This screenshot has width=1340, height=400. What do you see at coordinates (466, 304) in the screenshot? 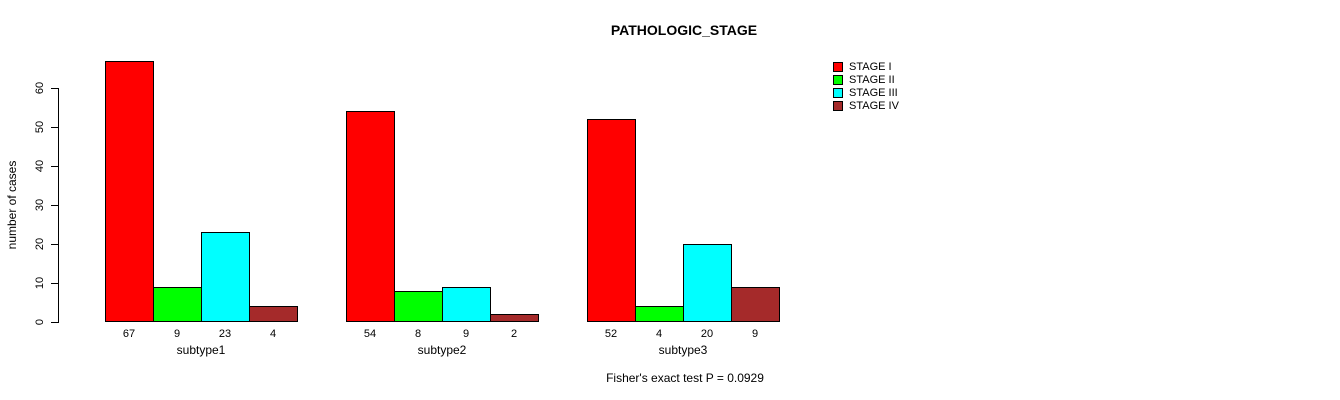
I see `bar-stage-iii-subtype2` at bounding box center [466, 304].